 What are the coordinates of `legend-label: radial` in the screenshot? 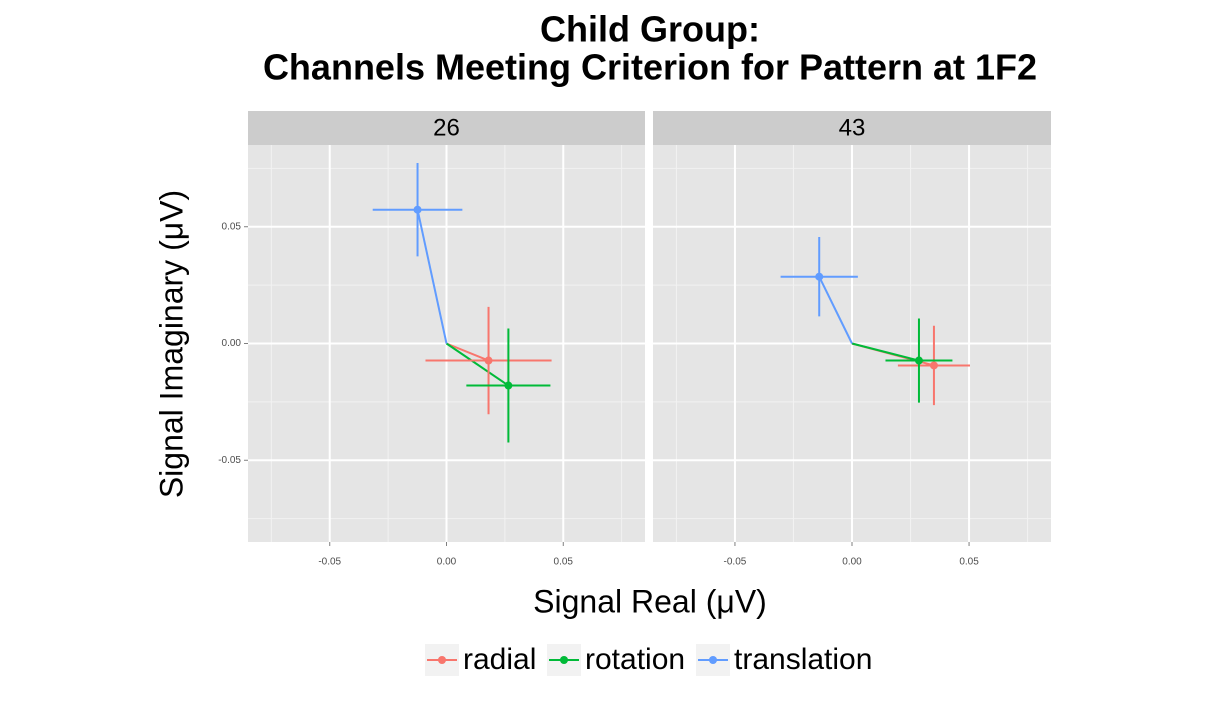 It's located at (499, 659).